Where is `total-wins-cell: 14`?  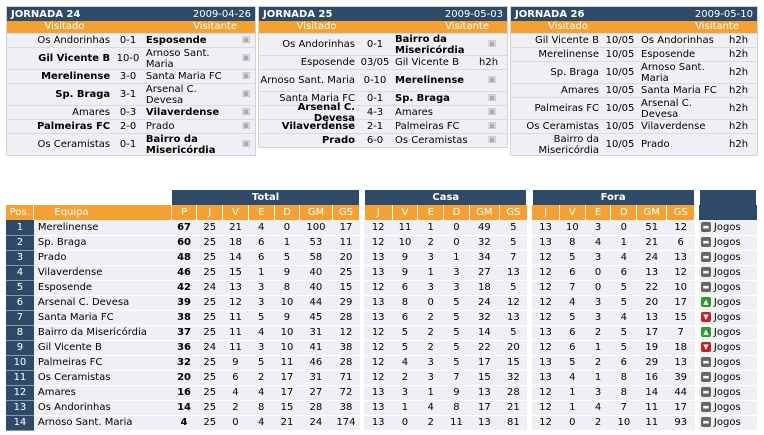 total-wins-cell: 14 is located at coordinates (235, 258).